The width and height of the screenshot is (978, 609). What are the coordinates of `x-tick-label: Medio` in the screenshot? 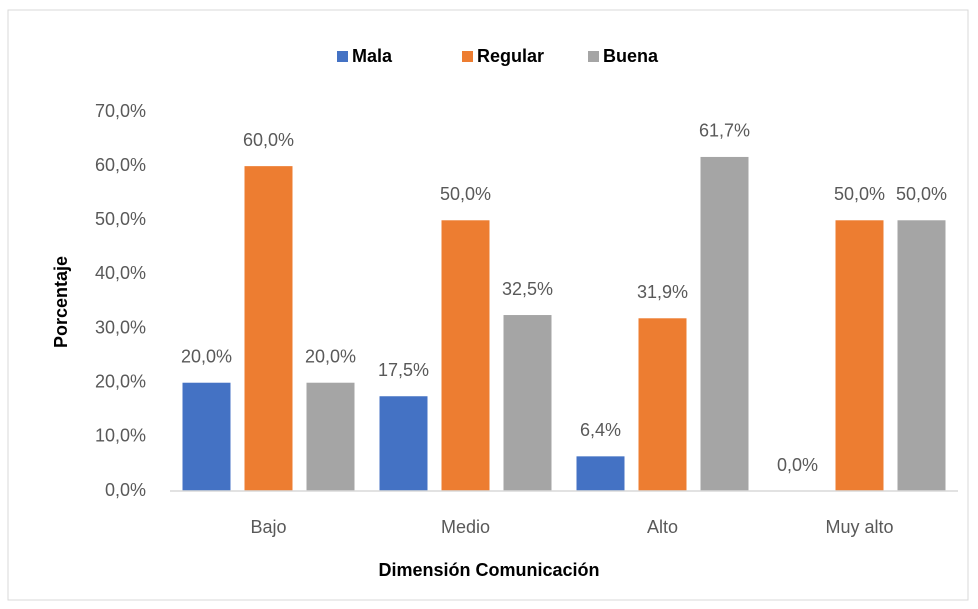 It's located at (465, 527).